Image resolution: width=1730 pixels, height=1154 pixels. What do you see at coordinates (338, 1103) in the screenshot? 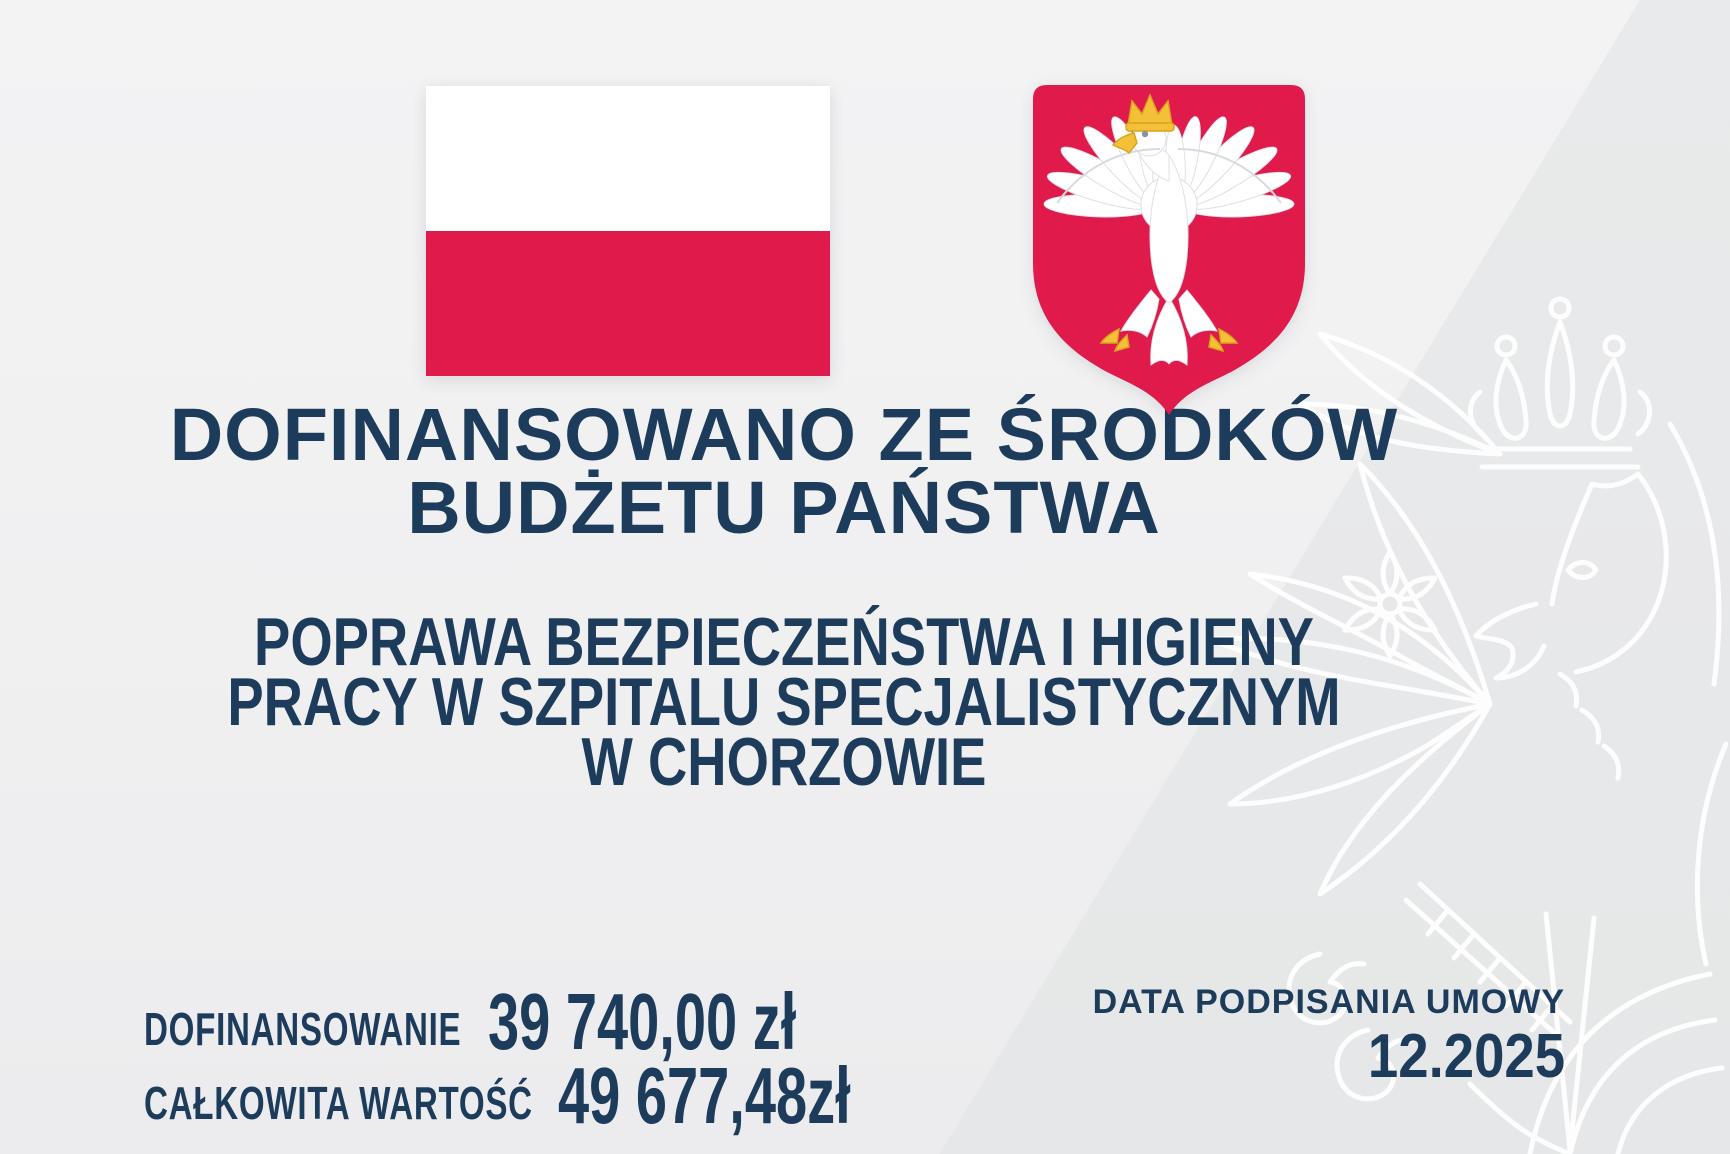
I see `total-value-label: CAŁKOWITA WARTOŚĆ` at bounding box center [338, 1103].